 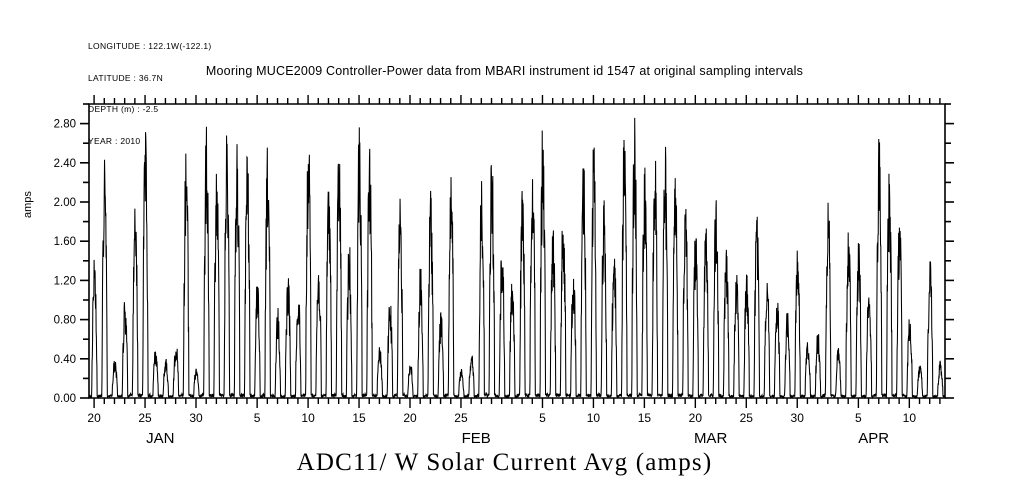 I want to click on x-axis-month-labels: JAN FEB MAR APR, so click(x=517, y=438).